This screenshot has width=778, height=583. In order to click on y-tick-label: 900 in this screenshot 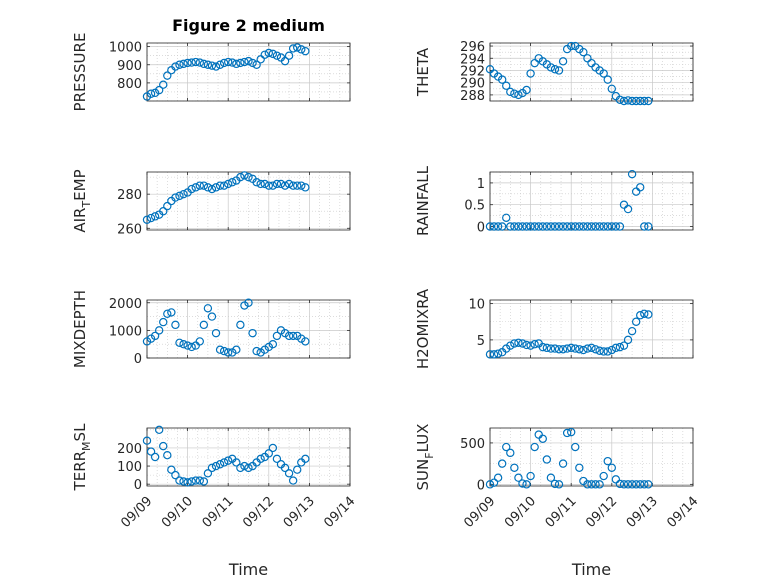, I will do `click(129, 66)`.